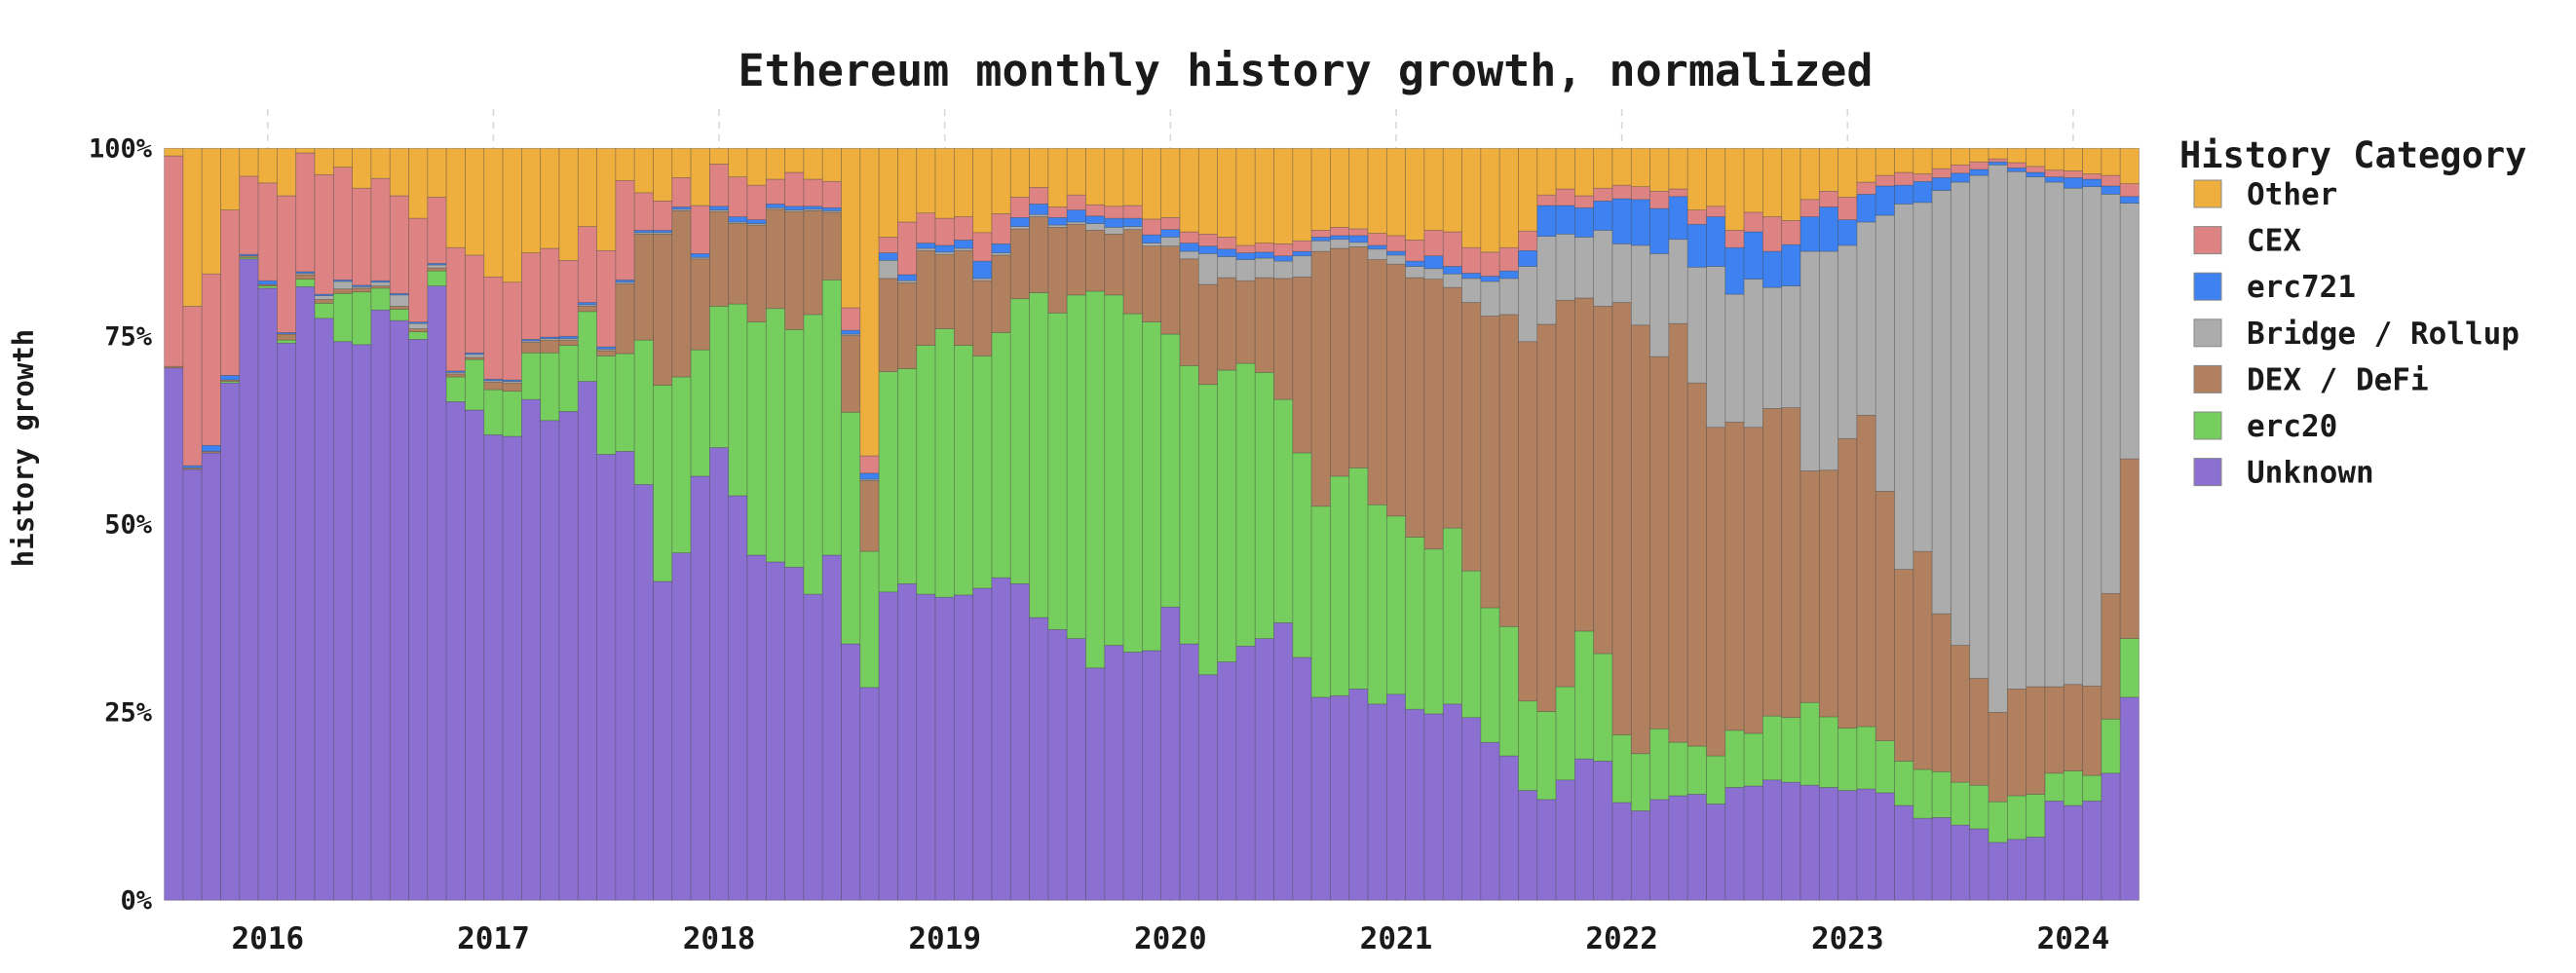  I want to click on y-axis-tick-label: 75%, so click(128, 336).